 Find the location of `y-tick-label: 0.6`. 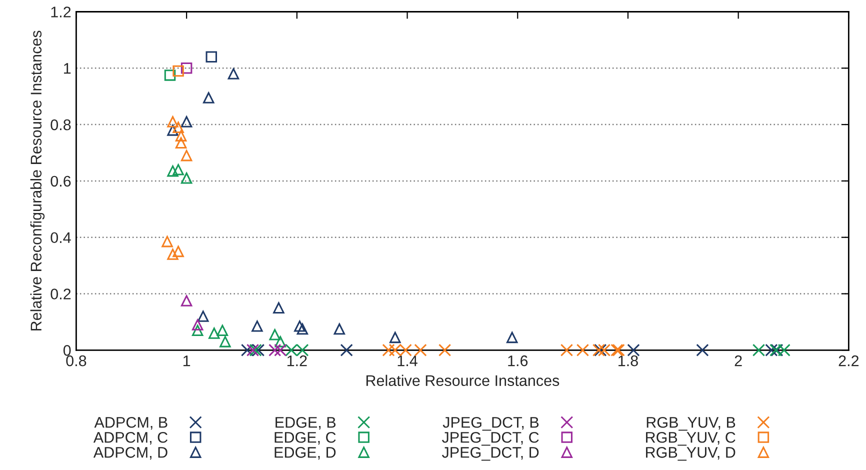

y-tick-label: 0.6 is located at coordinates (60, 181).